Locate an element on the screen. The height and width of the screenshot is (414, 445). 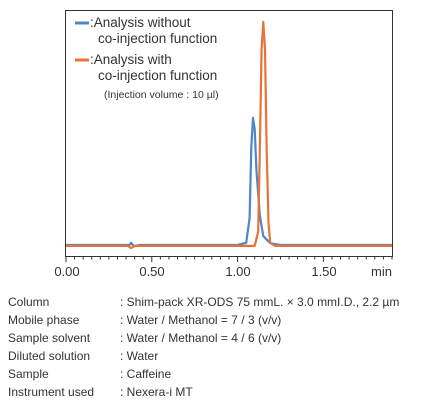
condition-value: : Water / Methanol = 4 / 6 (v/v) is located at coordinates (201, 338).